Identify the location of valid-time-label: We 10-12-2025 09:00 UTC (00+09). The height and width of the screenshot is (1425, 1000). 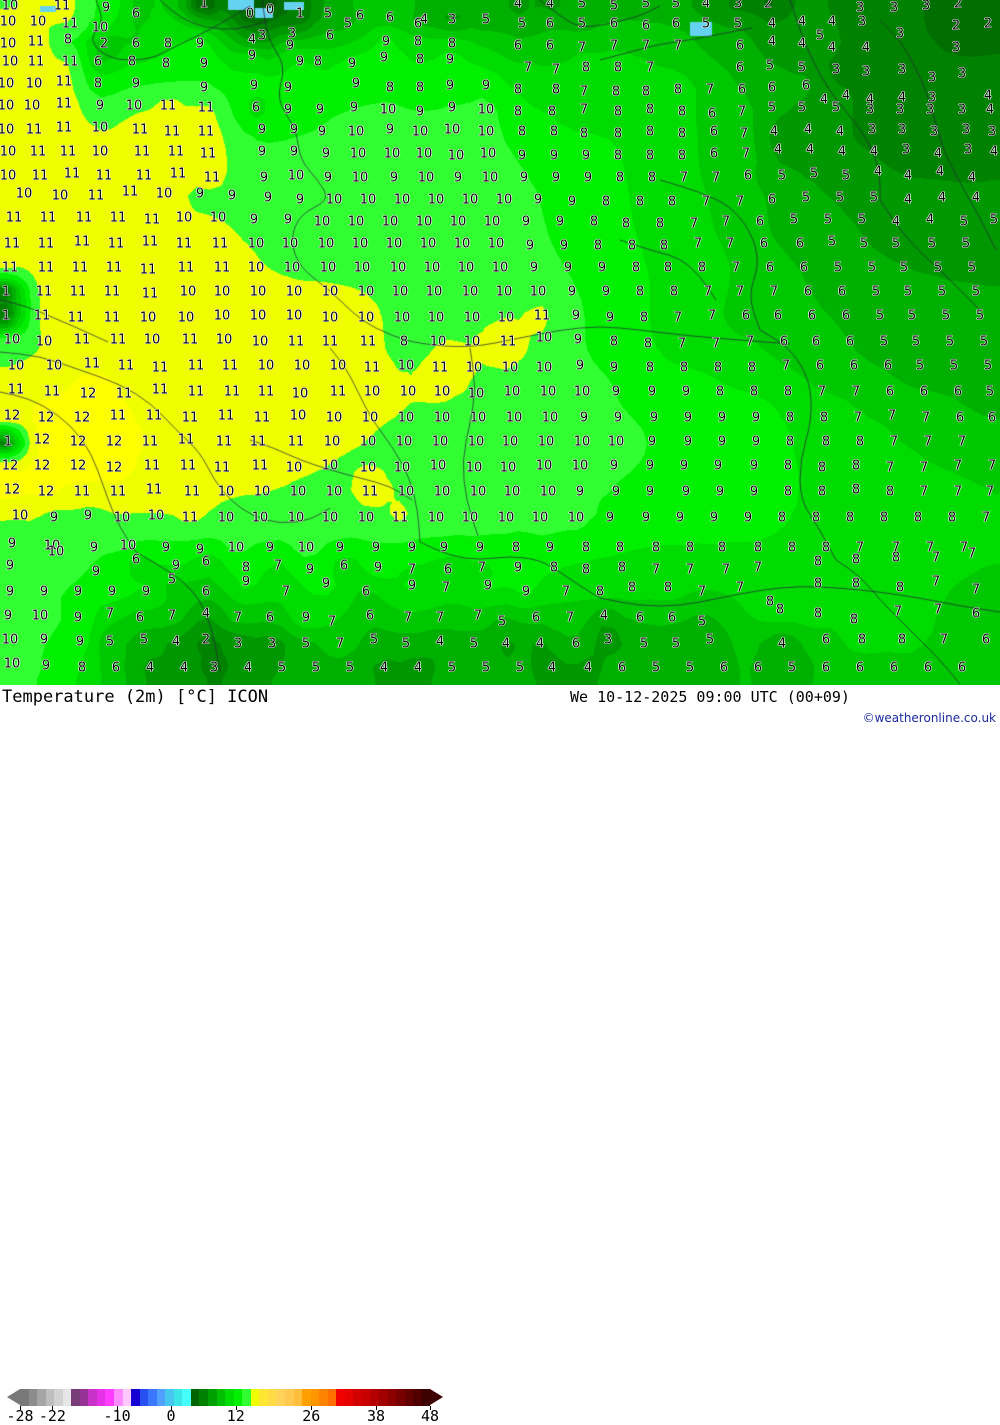
(710, 697).